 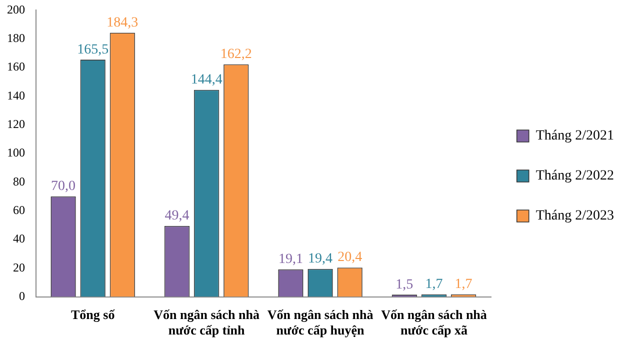 What do you see at coordinates (434, 322) in the screenshot?
I see `x-tick-label: Vốn ngân sách nhà nước cấp xã` at bounding box center [434, 322].